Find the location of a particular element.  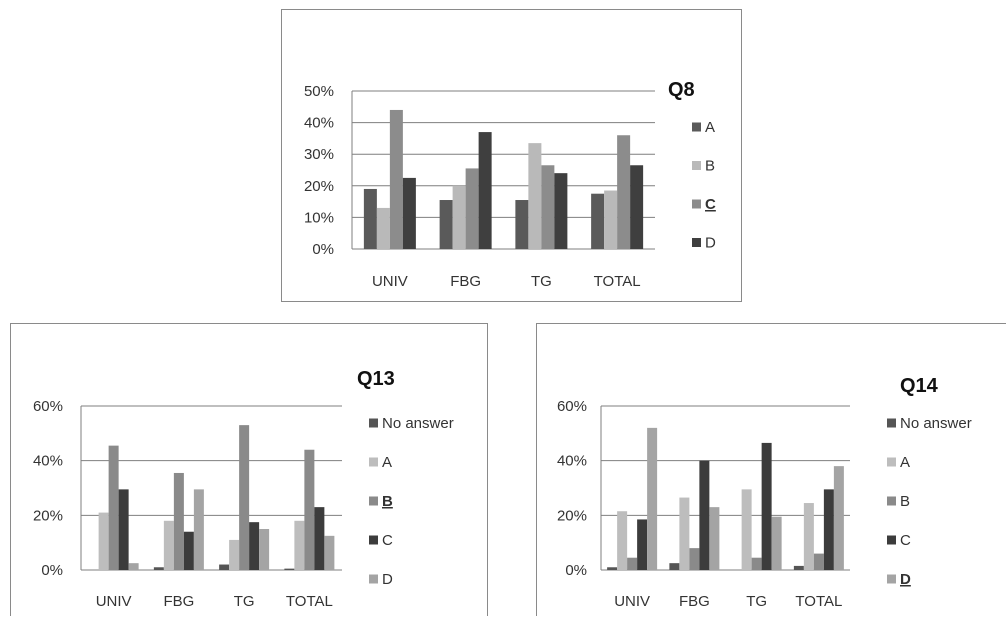

bar-c-tg is located at coordinates (548, 207).